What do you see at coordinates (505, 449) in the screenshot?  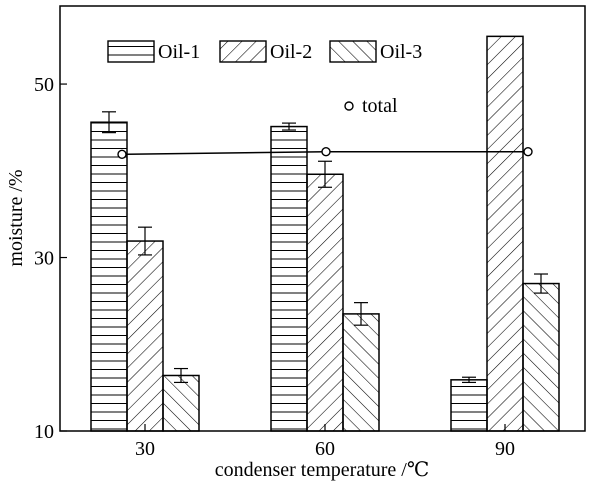 I see `x-tick-label: 90` at bounding box center [505, 449].